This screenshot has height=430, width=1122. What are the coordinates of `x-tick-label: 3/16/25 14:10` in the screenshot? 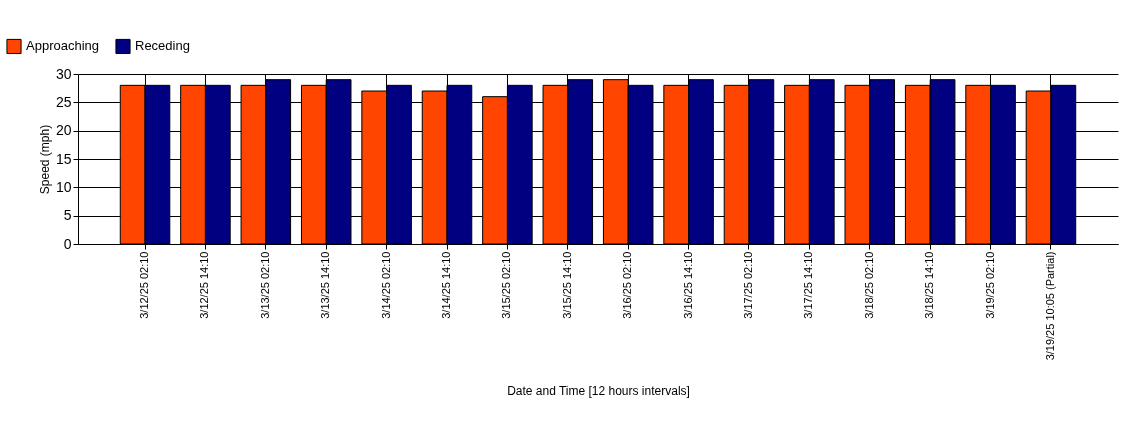 It's located at (687, 285).